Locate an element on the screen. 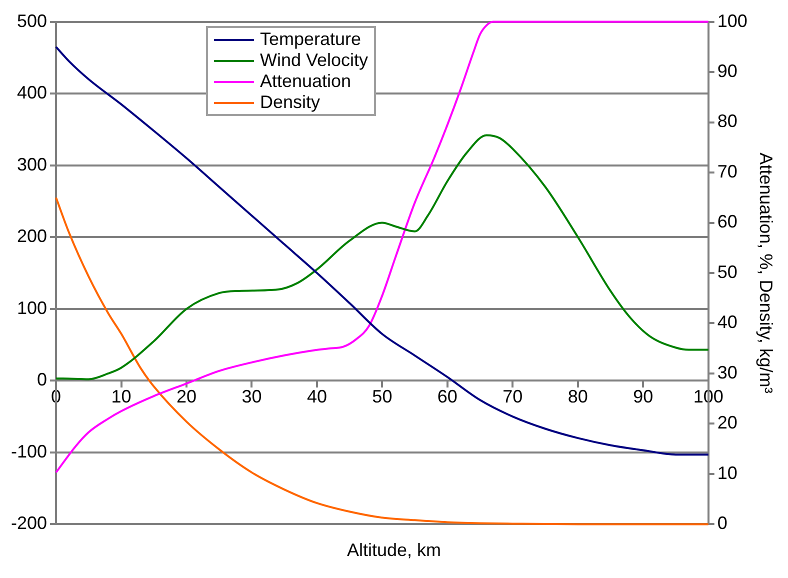 Image resolution: width=788 pixels, height=578 pixels. x-tick-label: 30 is located at coordinates (252, 396).